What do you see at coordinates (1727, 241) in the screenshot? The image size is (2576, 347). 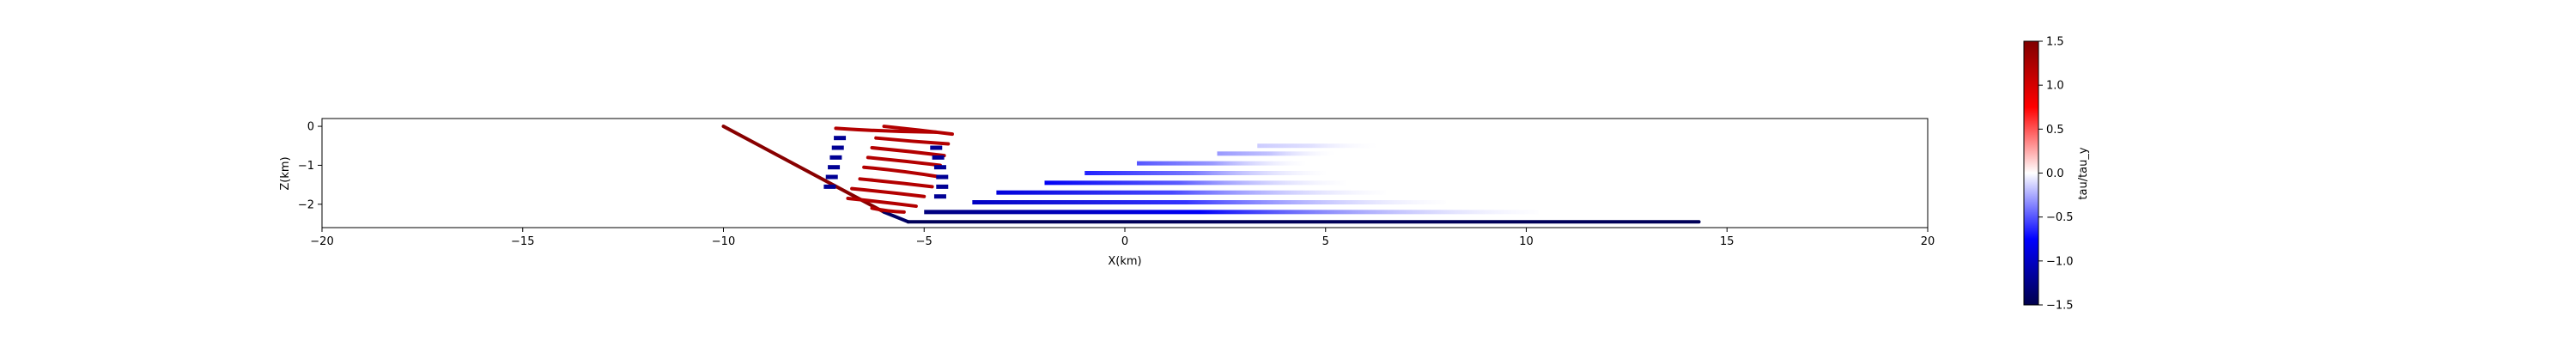 I see `x-tick-label: 15` at bounding box center [1727, 241].